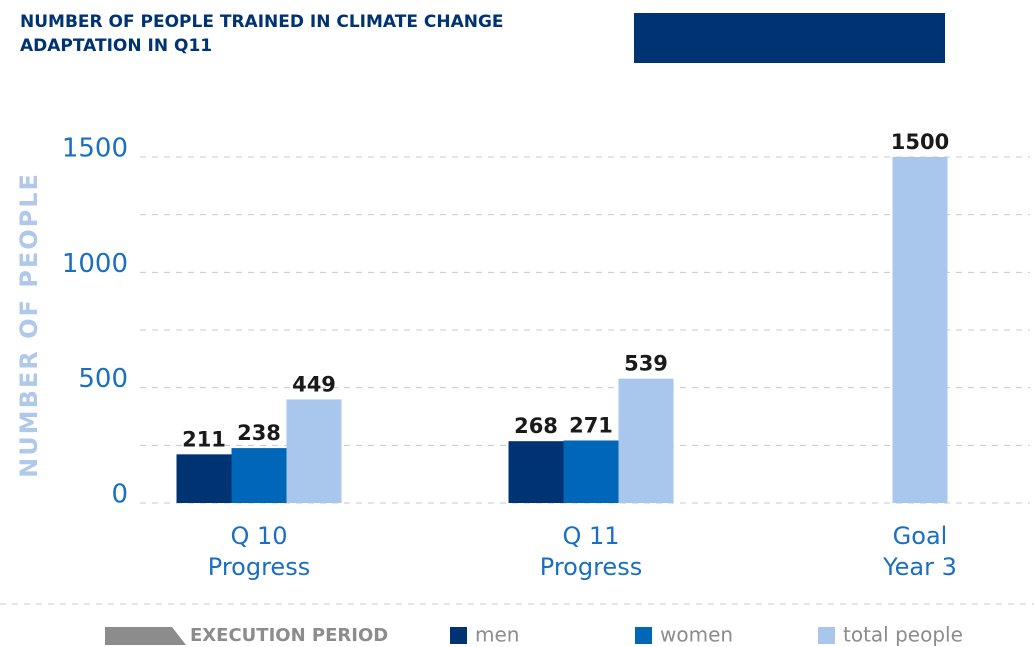 Image resolution: width=1034 pixels, height=647 pixels. What do you see at coordinates (95, 149) in the screenshot?
I see `y-tick-label: 1500` at bounding box center [95, 149].